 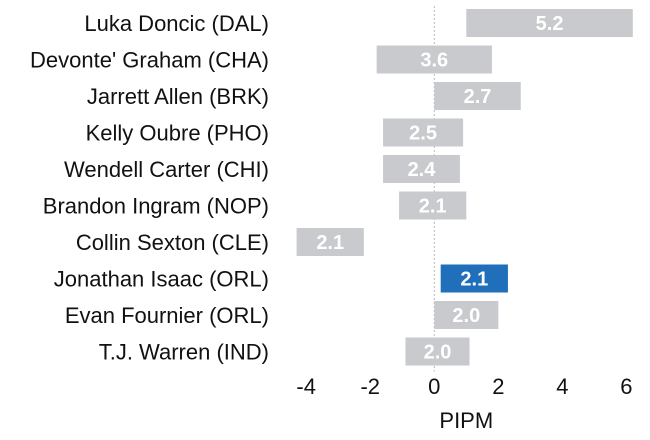 What do you see at coordinates (466, 420) in the screenshot?
I see `x-axis-title: PIPM` at bounding box center [466, 420].